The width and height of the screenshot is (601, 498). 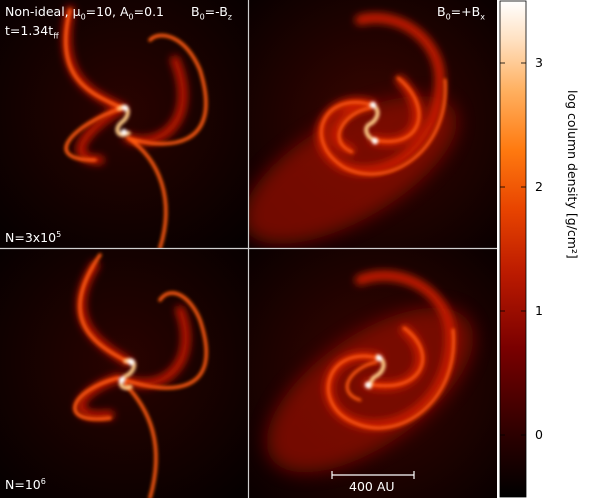 What do you see at coordinates (25, 485) in the screenshot?
I see `resolution-label-bottom: N=106` at bounding box center [25, 485].